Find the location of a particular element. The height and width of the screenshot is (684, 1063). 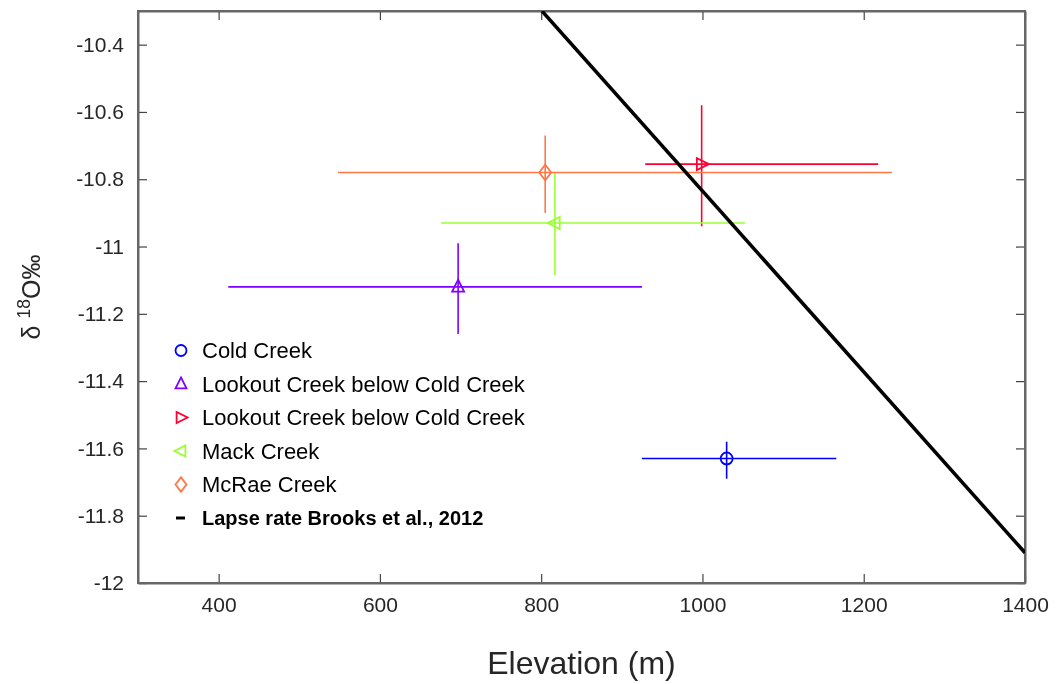

y-tick-label: -11.2 is located at coordinates (100, 314).